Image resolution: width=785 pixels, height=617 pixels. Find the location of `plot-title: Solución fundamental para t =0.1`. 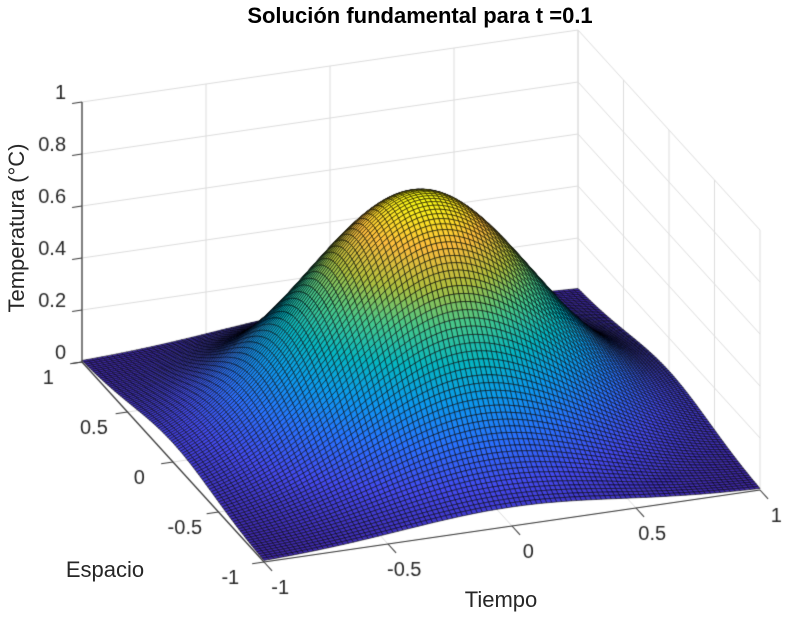

plot-title: Solución fundamental para t =0.1 is located at coordinates (420, 15).